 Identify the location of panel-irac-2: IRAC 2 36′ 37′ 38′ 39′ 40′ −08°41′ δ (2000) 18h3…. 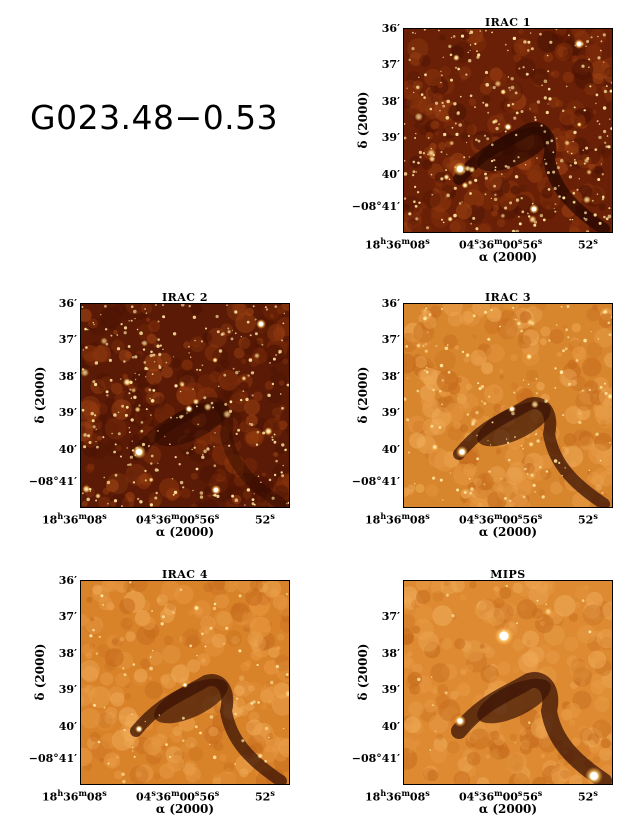
(159, 419).